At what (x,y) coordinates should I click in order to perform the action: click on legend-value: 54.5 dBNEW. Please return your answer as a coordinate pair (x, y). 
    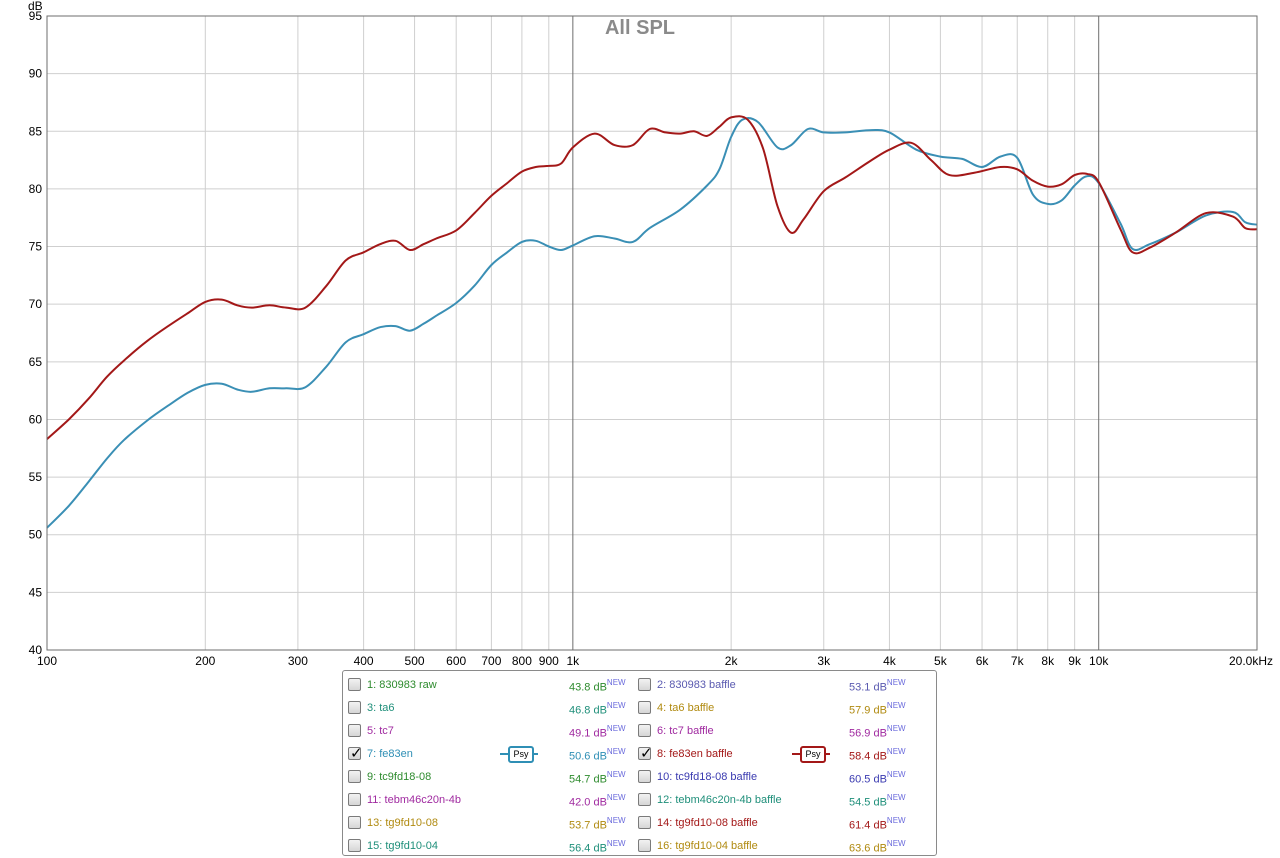
    Looking at the image, I should click on (877, 801).